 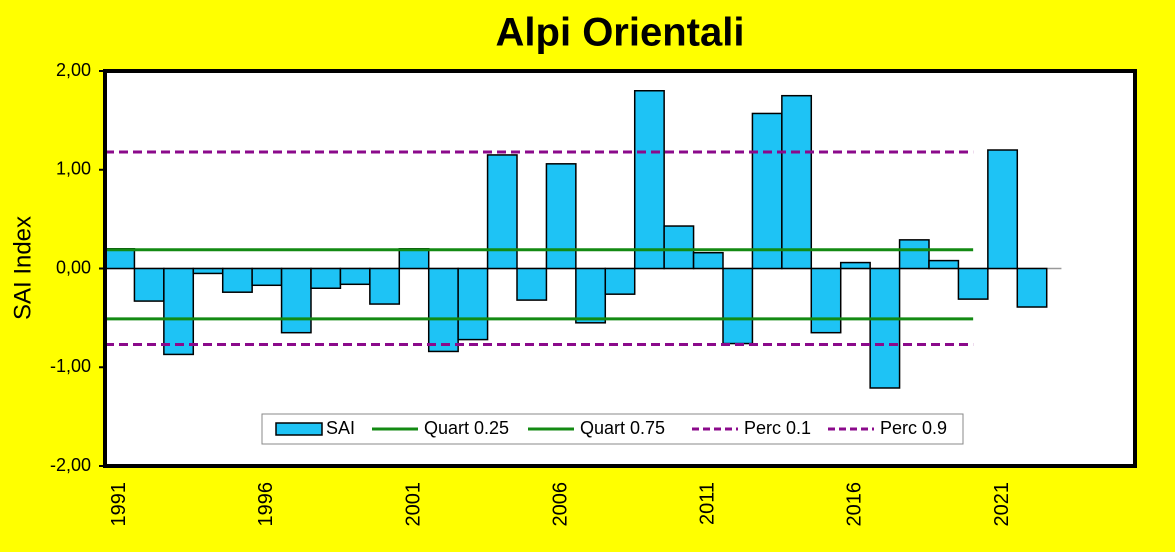 I want to click on x-tick-label: 2006, so click(x=560, y=504).